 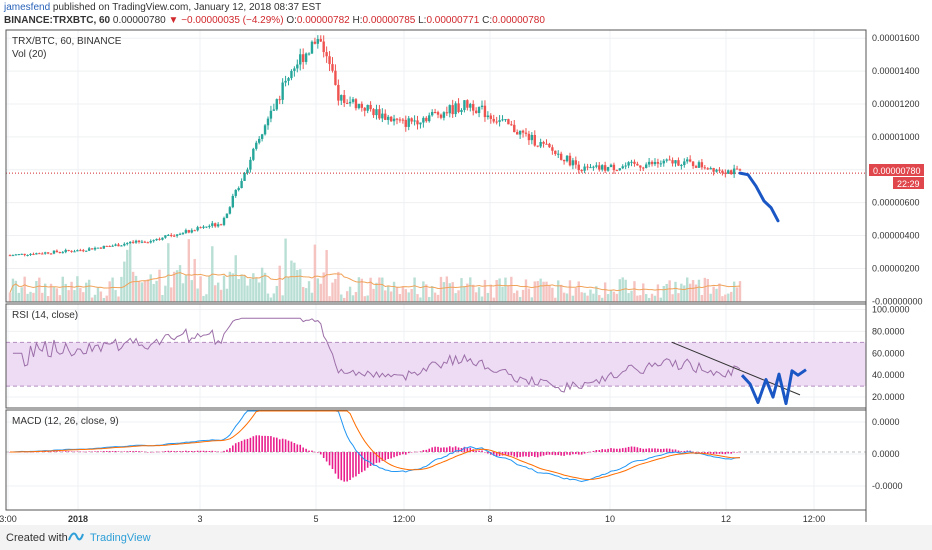 What do you see at coordinates (199, 519) in the screenshot?
I see `time-axis-label: 3` at bounding box center [199, 519].